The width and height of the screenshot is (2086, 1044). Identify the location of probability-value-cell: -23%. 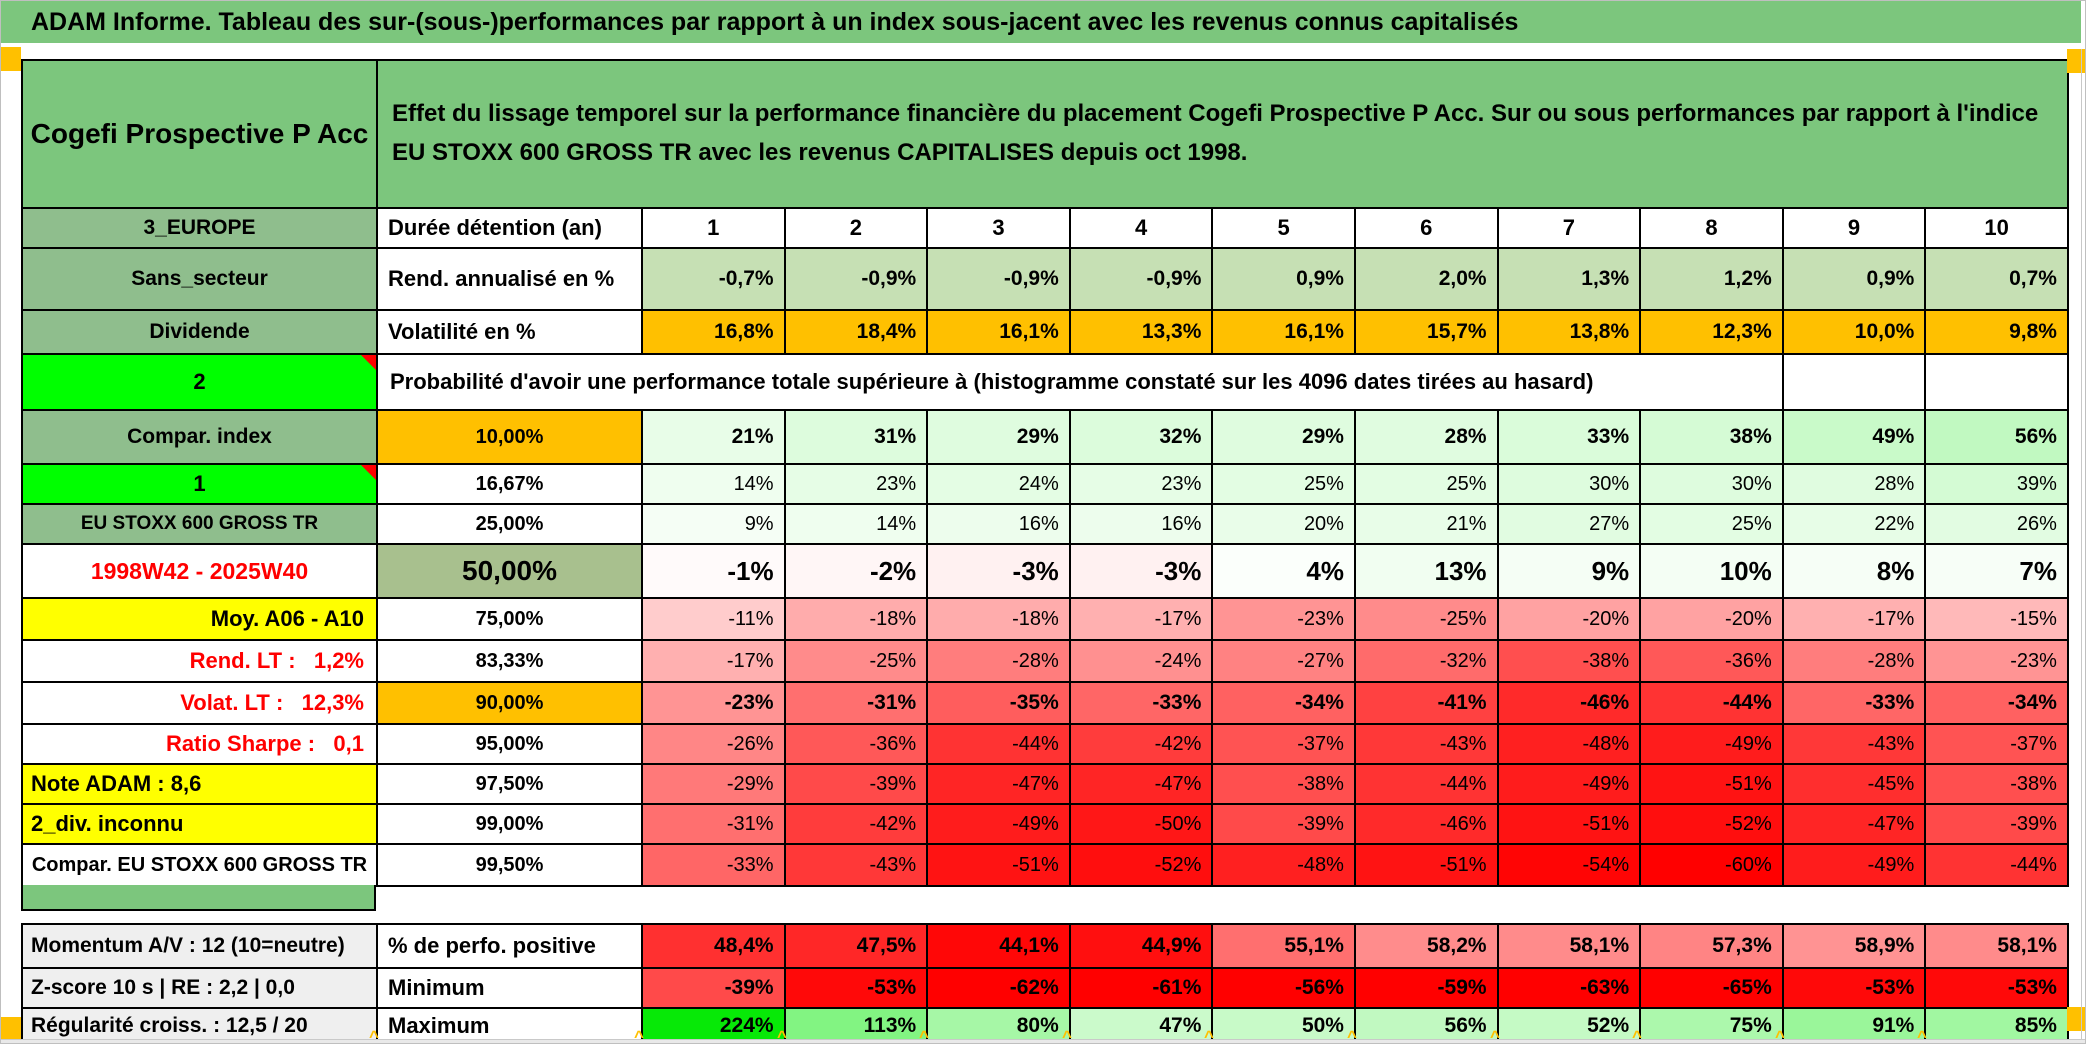
(1997, 662).